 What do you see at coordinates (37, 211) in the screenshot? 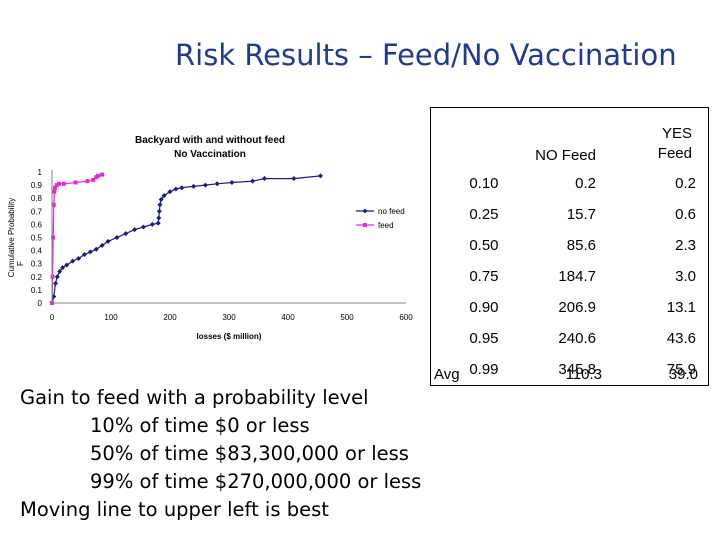
I see `y-tick-label: 0.7` at bounding box center [37, 211].